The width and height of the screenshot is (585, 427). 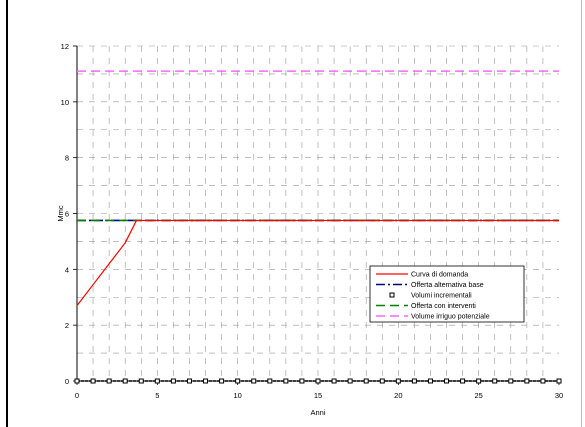 What do you see at coordinates (450, 317) in the screenshot?
I see `legend-label-volume-irriguo-potenziale: Volume irriguo potenziale` at bounding box center [450, 317].